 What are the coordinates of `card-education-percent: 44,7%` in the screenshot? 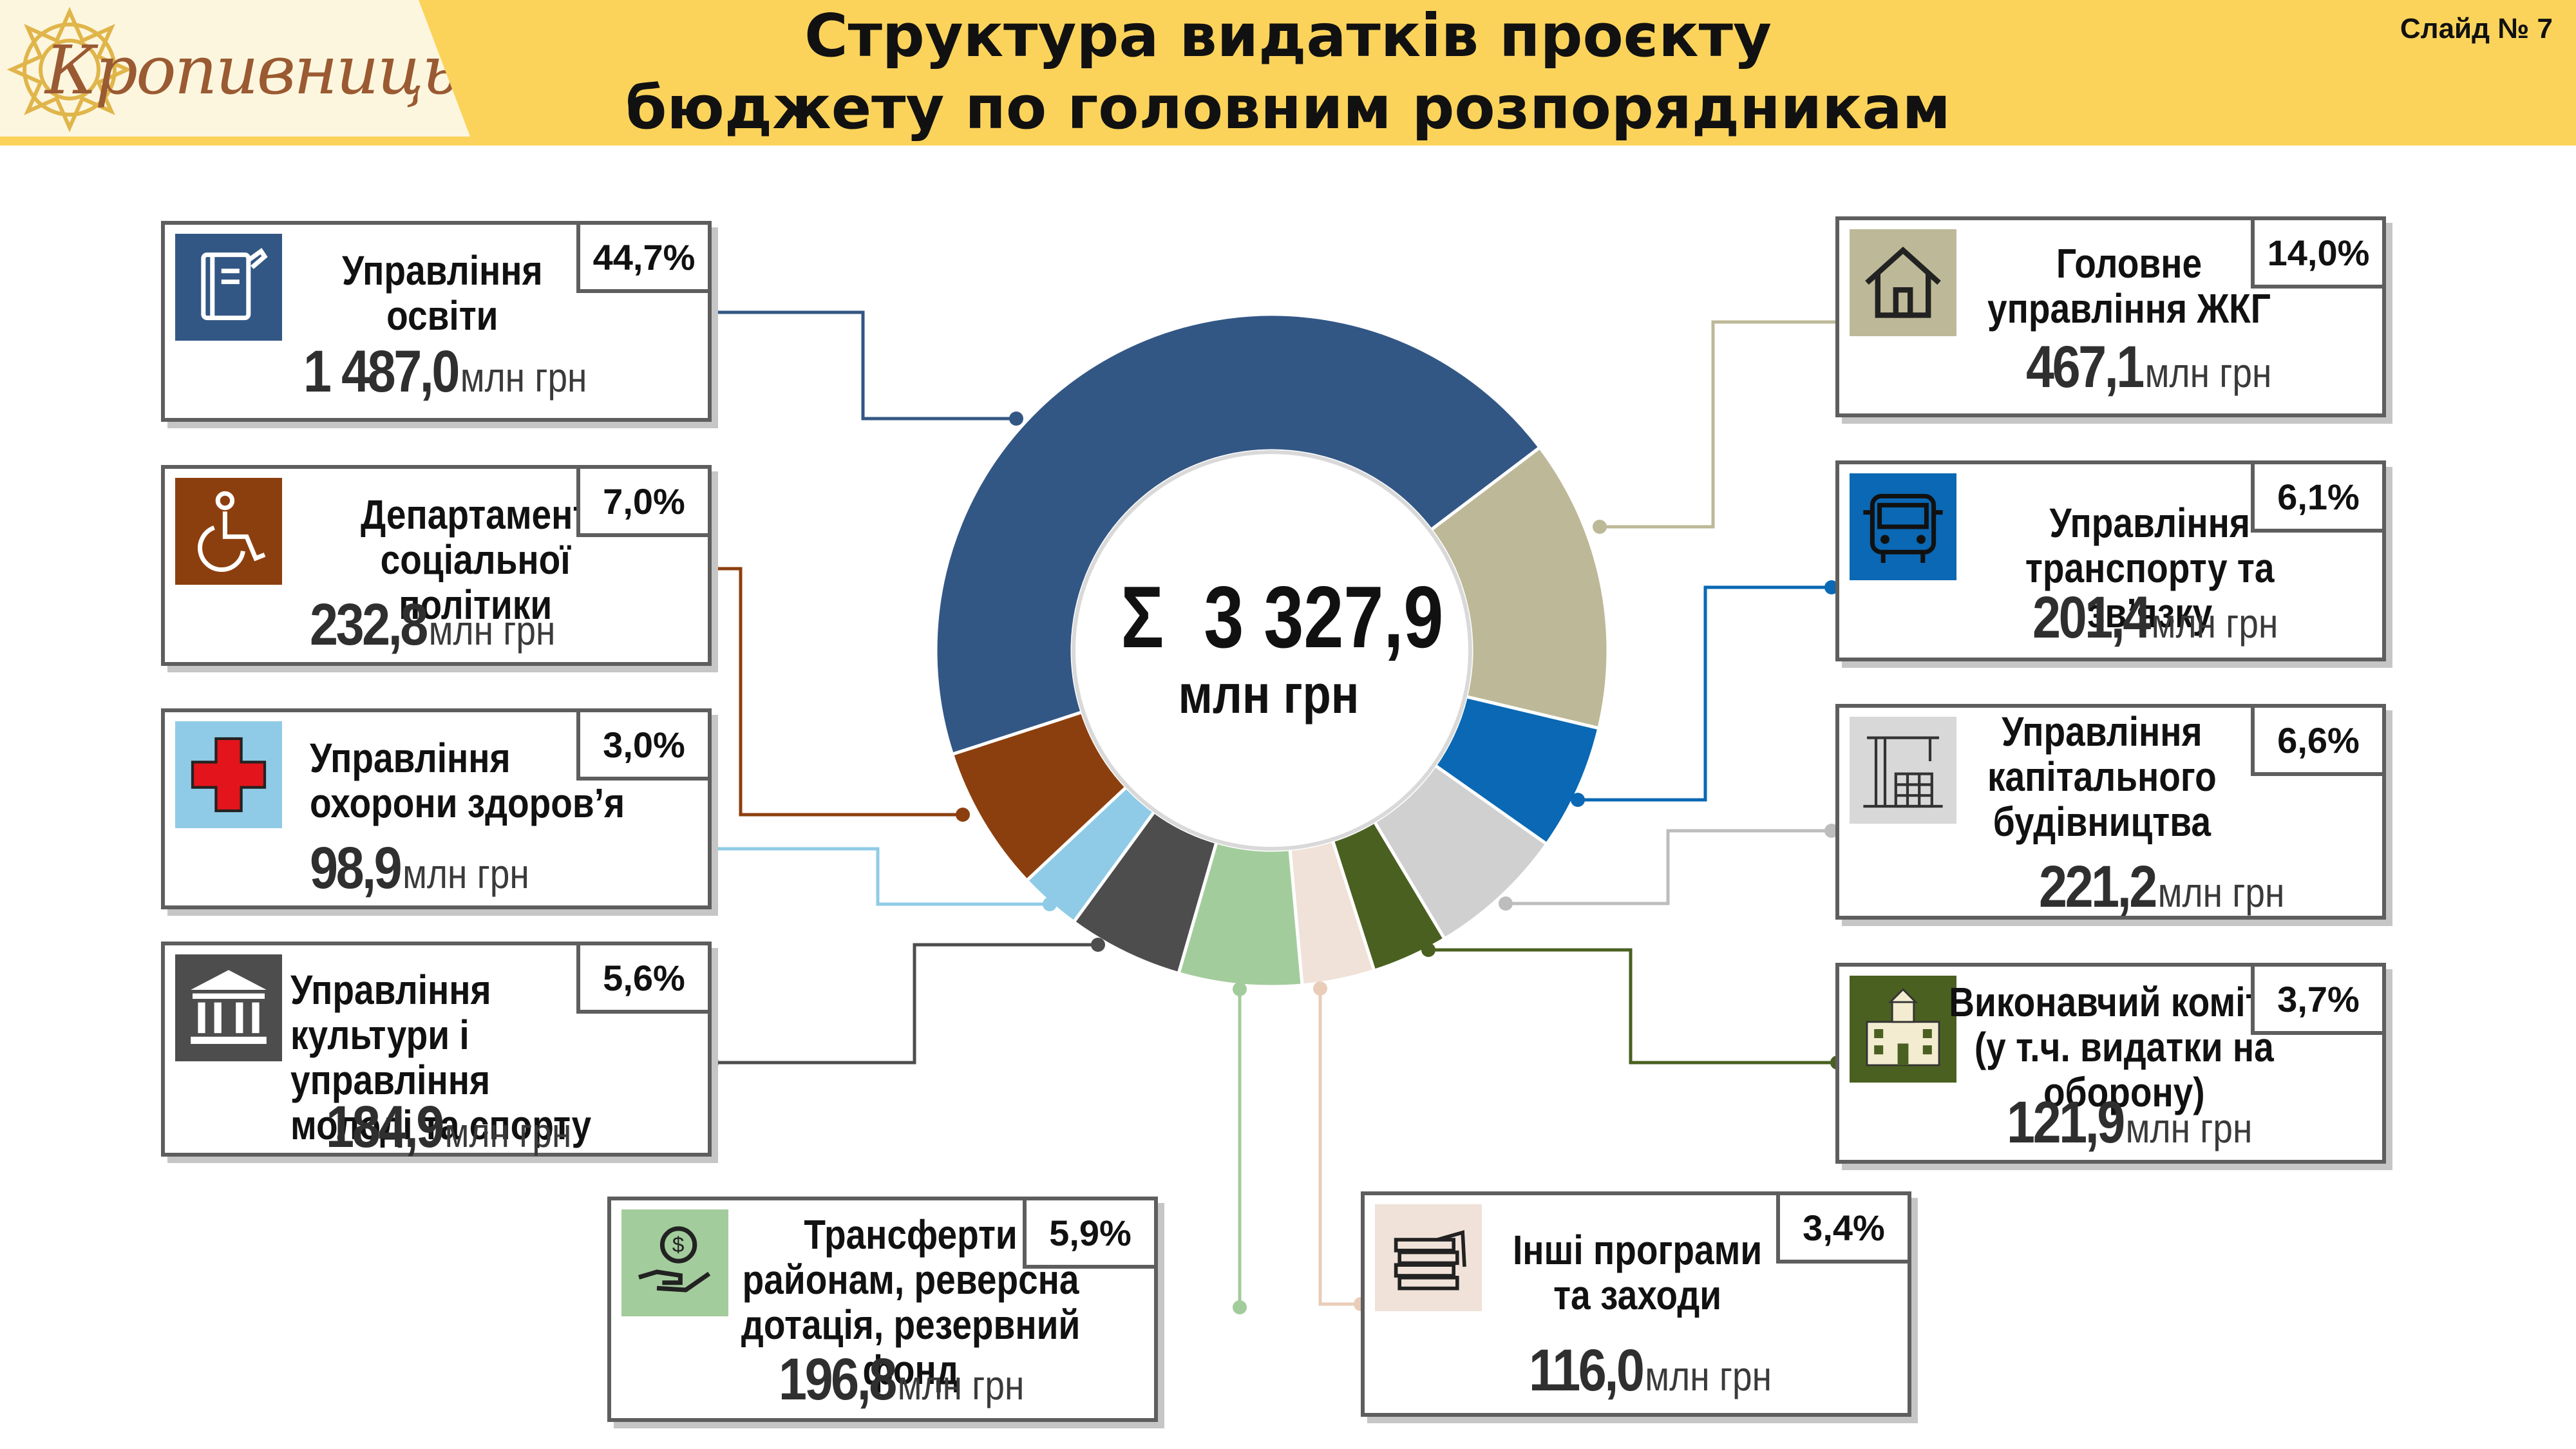 It's located at (644, 257).